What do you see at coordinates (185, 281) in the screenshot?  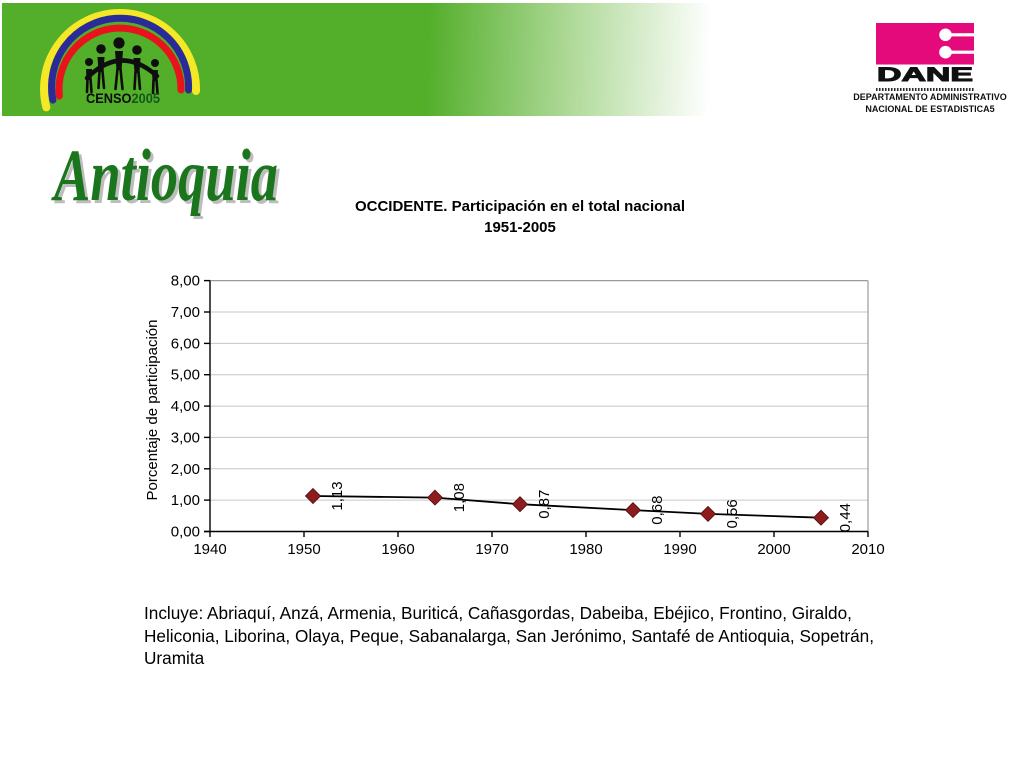 I see `svg-text: 8,00` at bounding box center [185, 281].